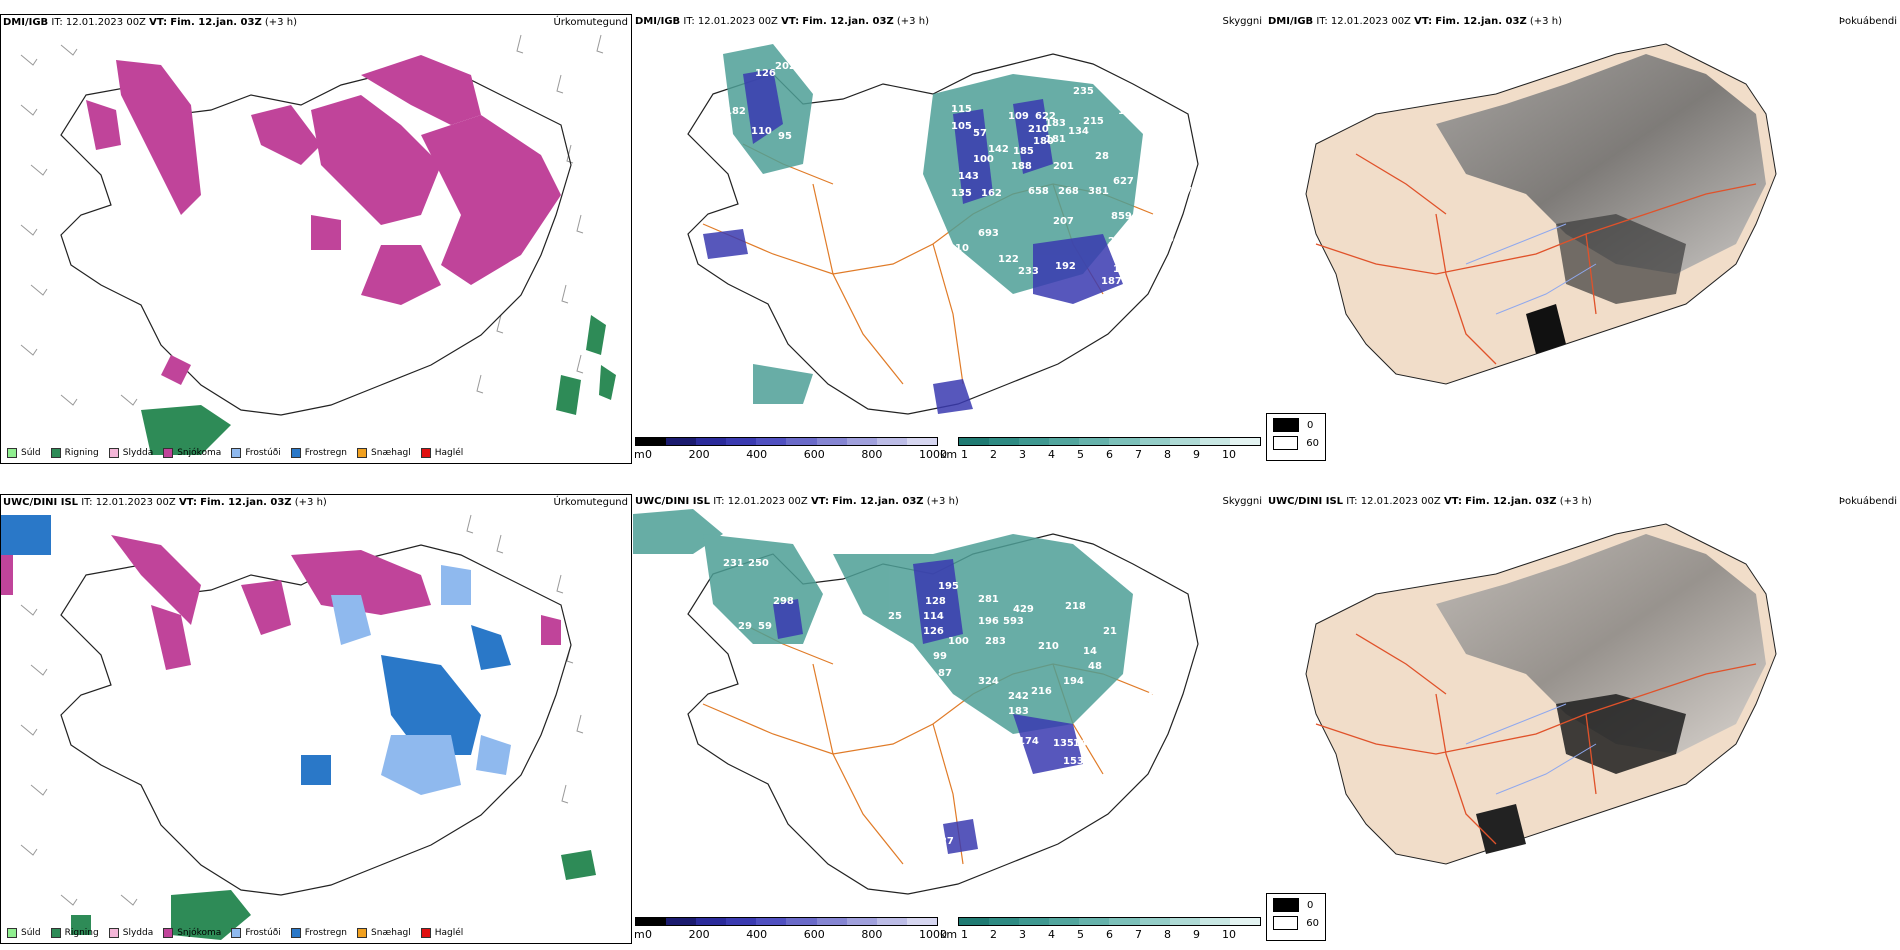 This screenshot has width=1900, height=950. Describe the element at coordinates (796, 934) in the screenshot. I see `ceiling-ticks: 0 200 400 600 800 1000` at that location.